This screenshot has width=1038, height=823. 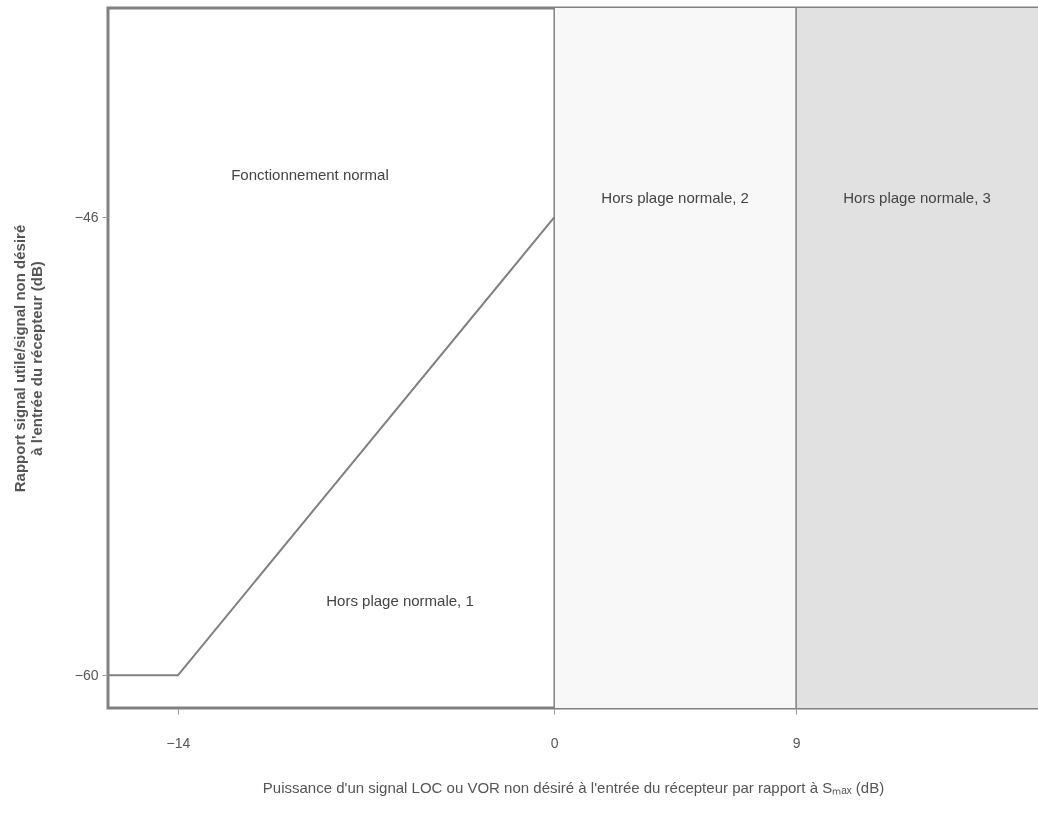 What do you see at coordinates (573, 787) in the screenshot?
I see `x-axis-title: Puissance d'un signal LOC ou VOR non désiré à l'entrée du récepteur par rapport à Sₘₐₓ (dB)` at bounding box center [573, 787].